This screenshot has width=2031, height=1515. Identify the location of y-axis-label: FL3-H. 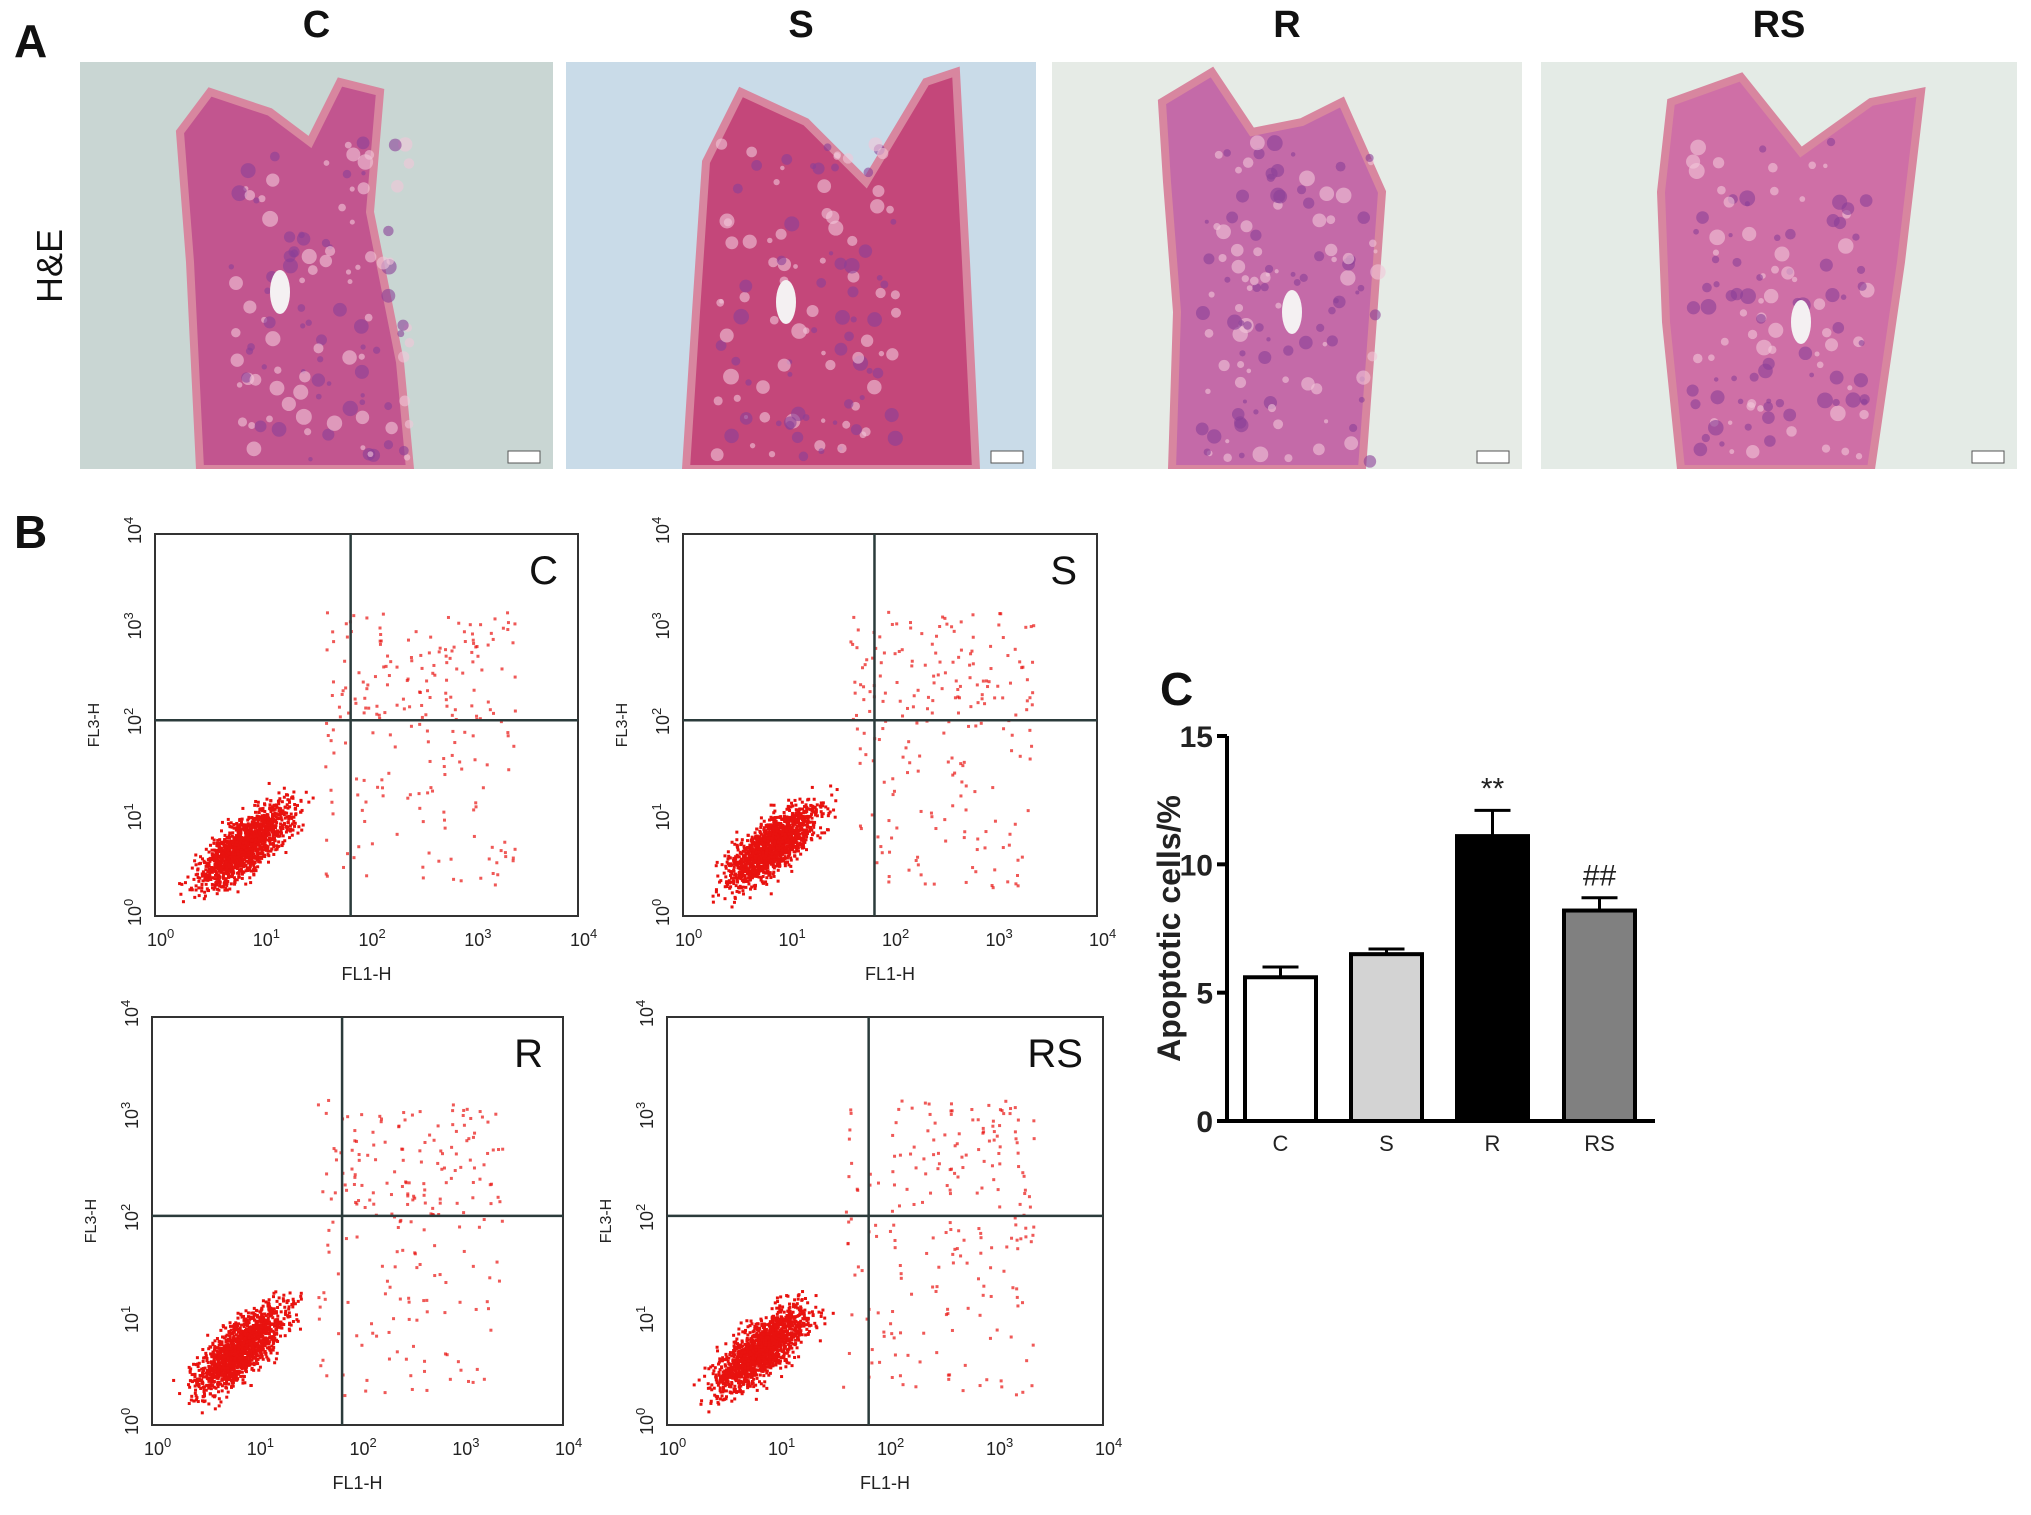
(94, 725).